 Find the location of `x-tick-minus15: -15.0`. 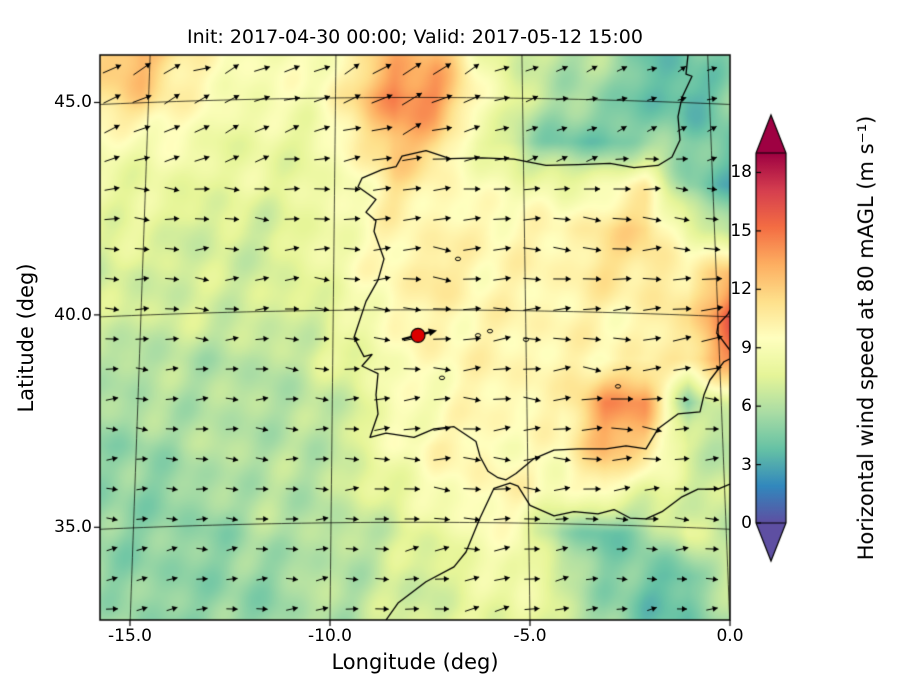

x-tick-minus15: -15.0 is located at coordinates (130, 636).